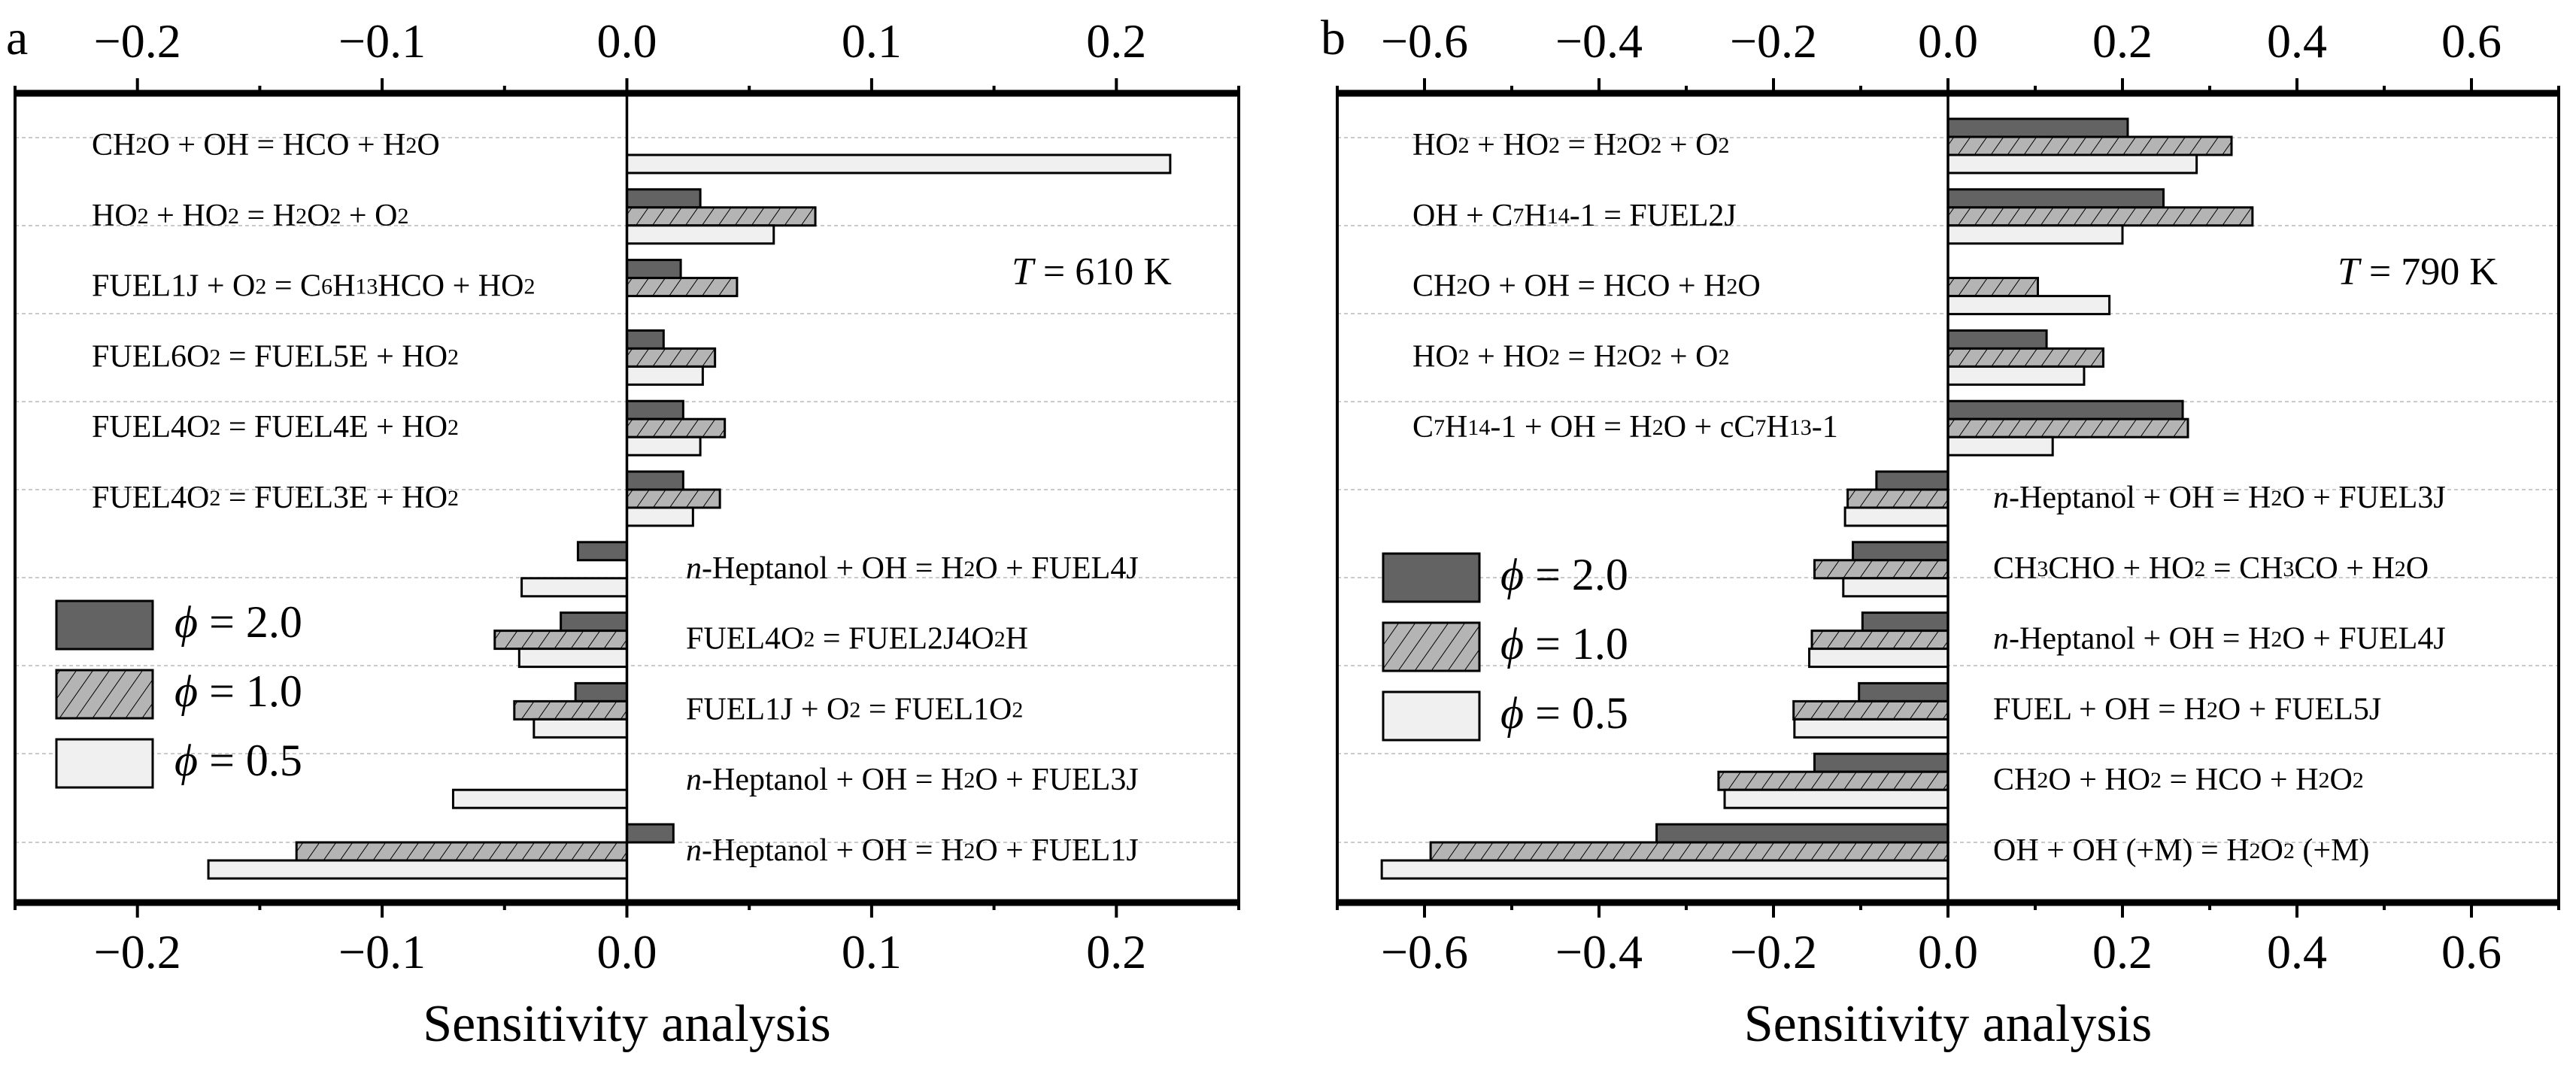 The image size is (2576, 1065). What do you see at coordinates (2219, 498) in the screenshot?
I see `reaction-label: n-Heptanol + OH = H2O + FUEL3J` at bounding box center [2219, 498].